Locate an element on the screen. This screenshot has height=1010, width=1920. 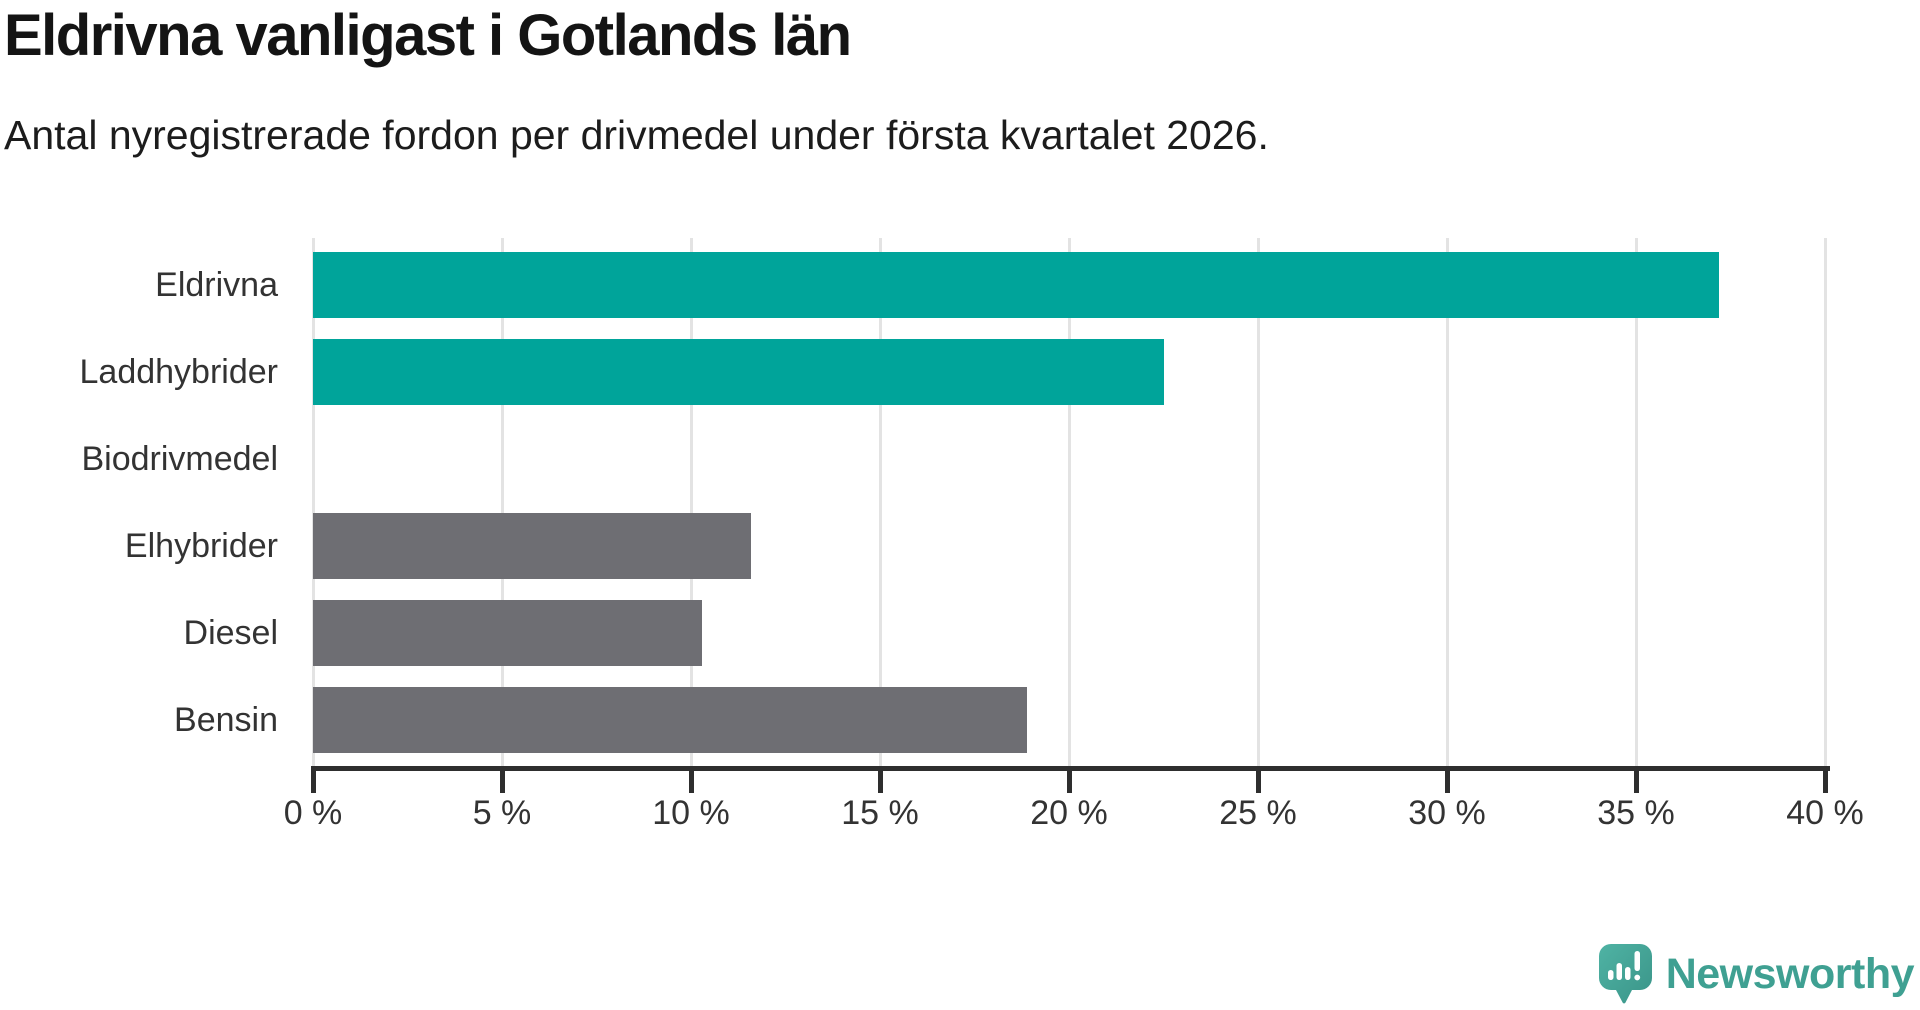
category-label: Biodrivmedel is located at coordinates (179, 459).